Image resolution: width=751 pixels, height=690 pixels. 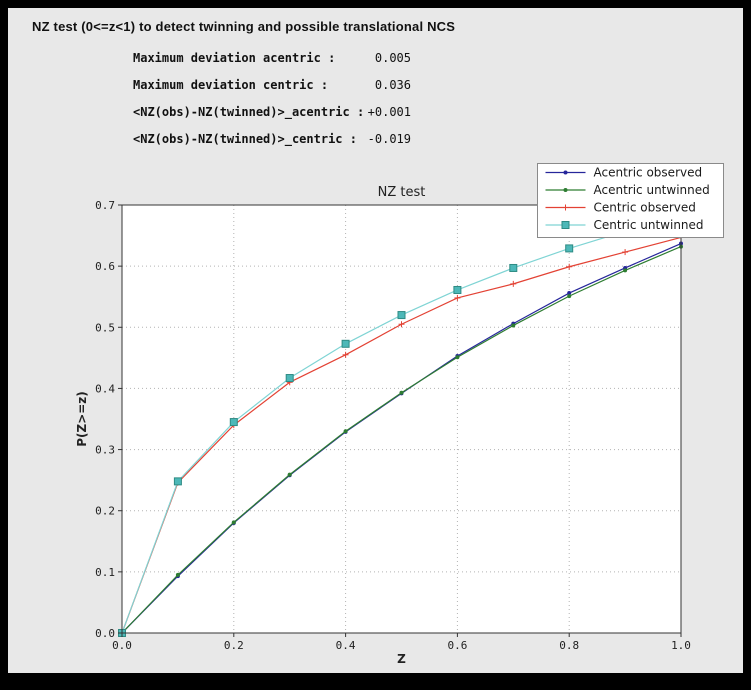 What do you see at coordinates (234, 58) in the screenshot?
I see `stat-label: Maximum deviation acentric :` at bounding box center [234, 58].